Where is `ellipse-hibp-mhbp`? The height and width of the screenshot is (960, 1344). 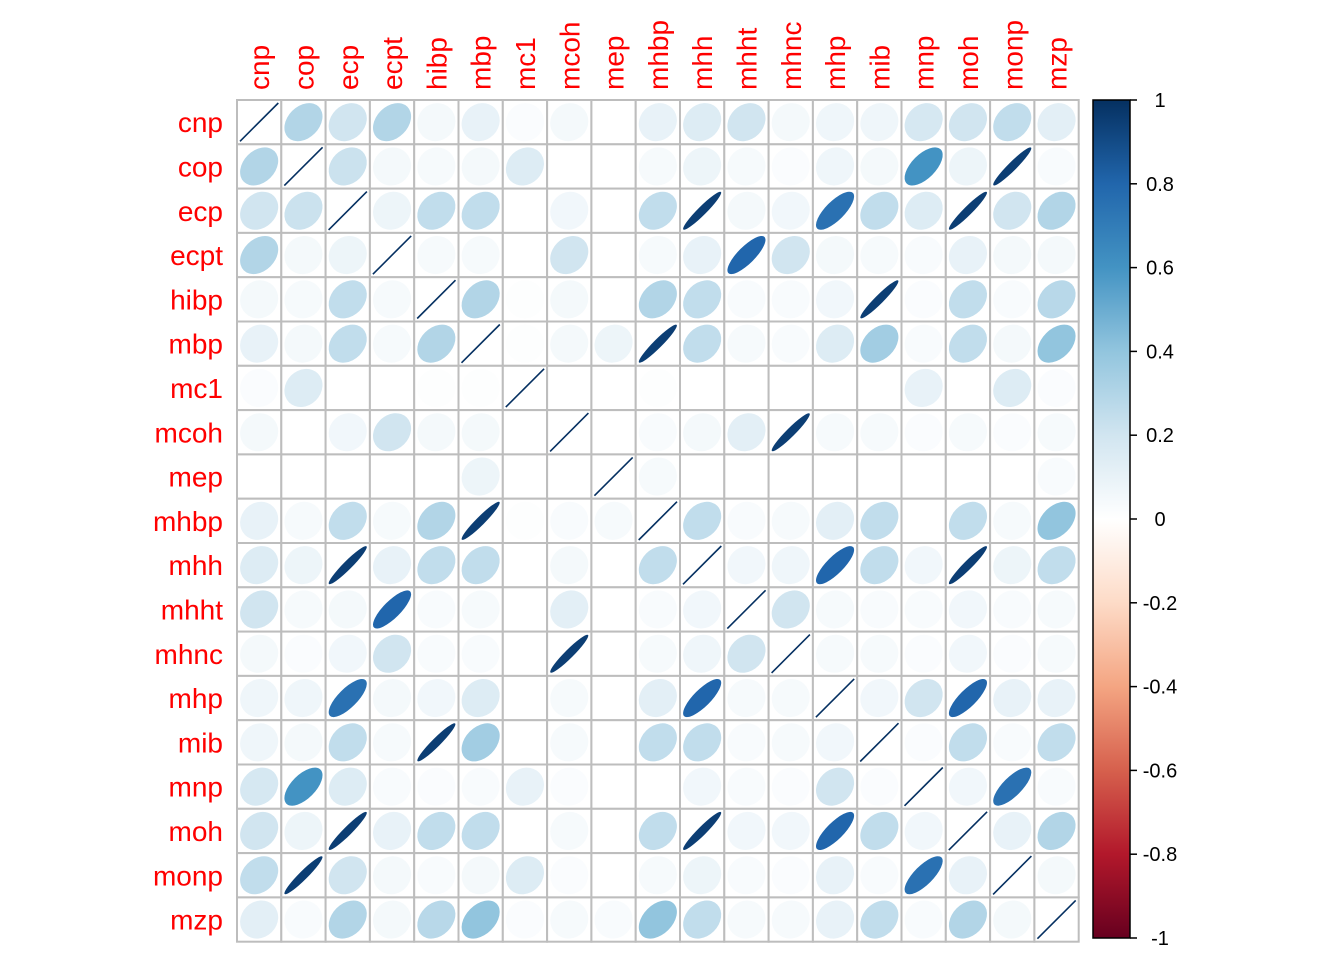 ellipse-hibp-mhbp is located at coordinates (657, 299).